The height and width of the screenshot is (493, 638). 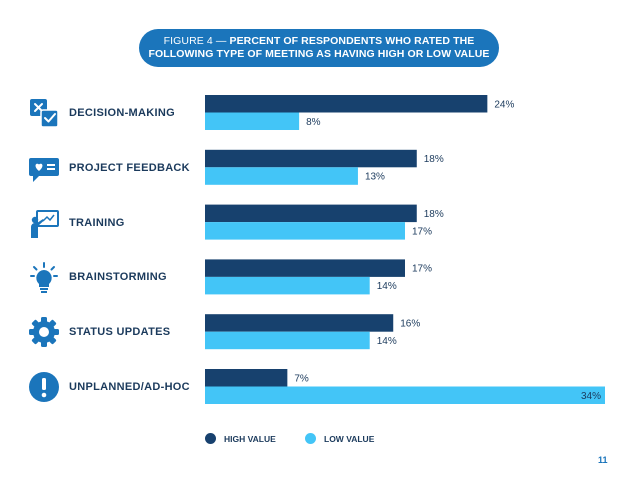 I want to click on title-prefix: FIGURE 4 —, so click(x=196, y=41).